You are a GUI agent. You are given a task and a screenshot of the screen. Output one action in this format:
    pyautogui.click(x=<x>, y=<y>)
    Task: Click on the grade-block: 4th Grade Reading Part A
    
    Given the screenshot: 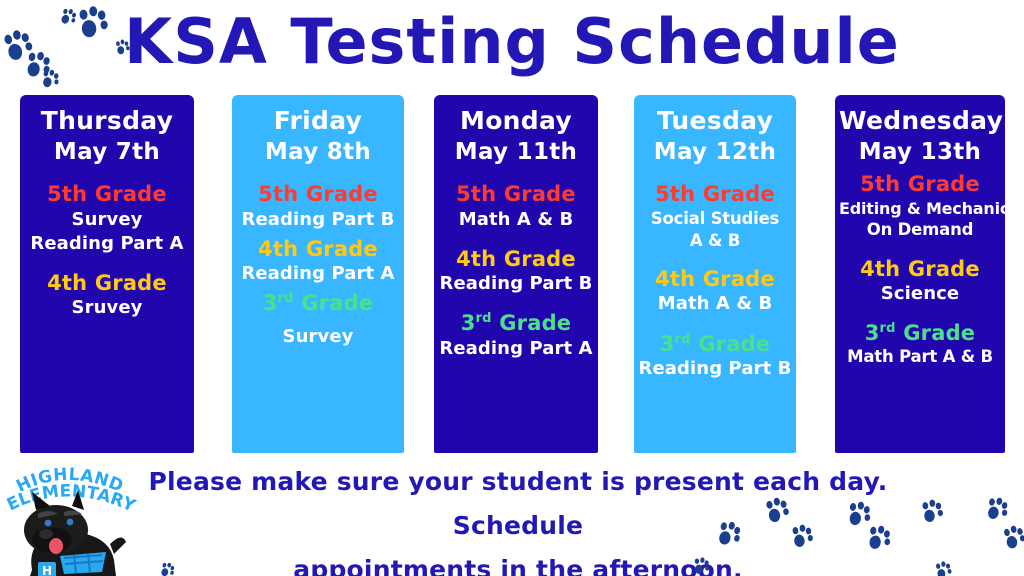 What is the action you would take?
    pyautogui.click(x=318, y=261)
    